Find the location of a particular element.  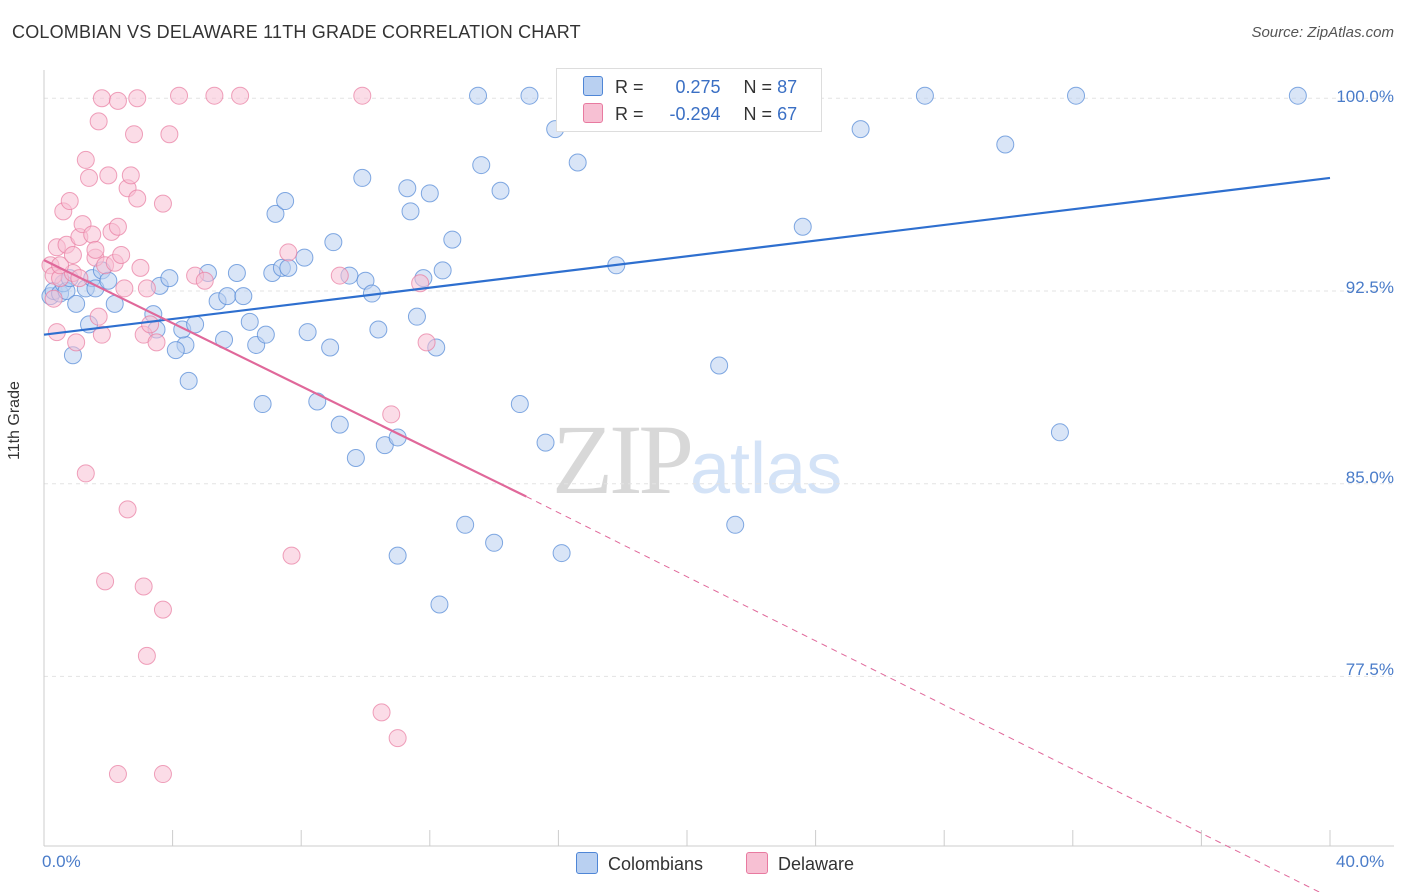

legend-label-colombians: Colombians is located at coordinates (656, 864).